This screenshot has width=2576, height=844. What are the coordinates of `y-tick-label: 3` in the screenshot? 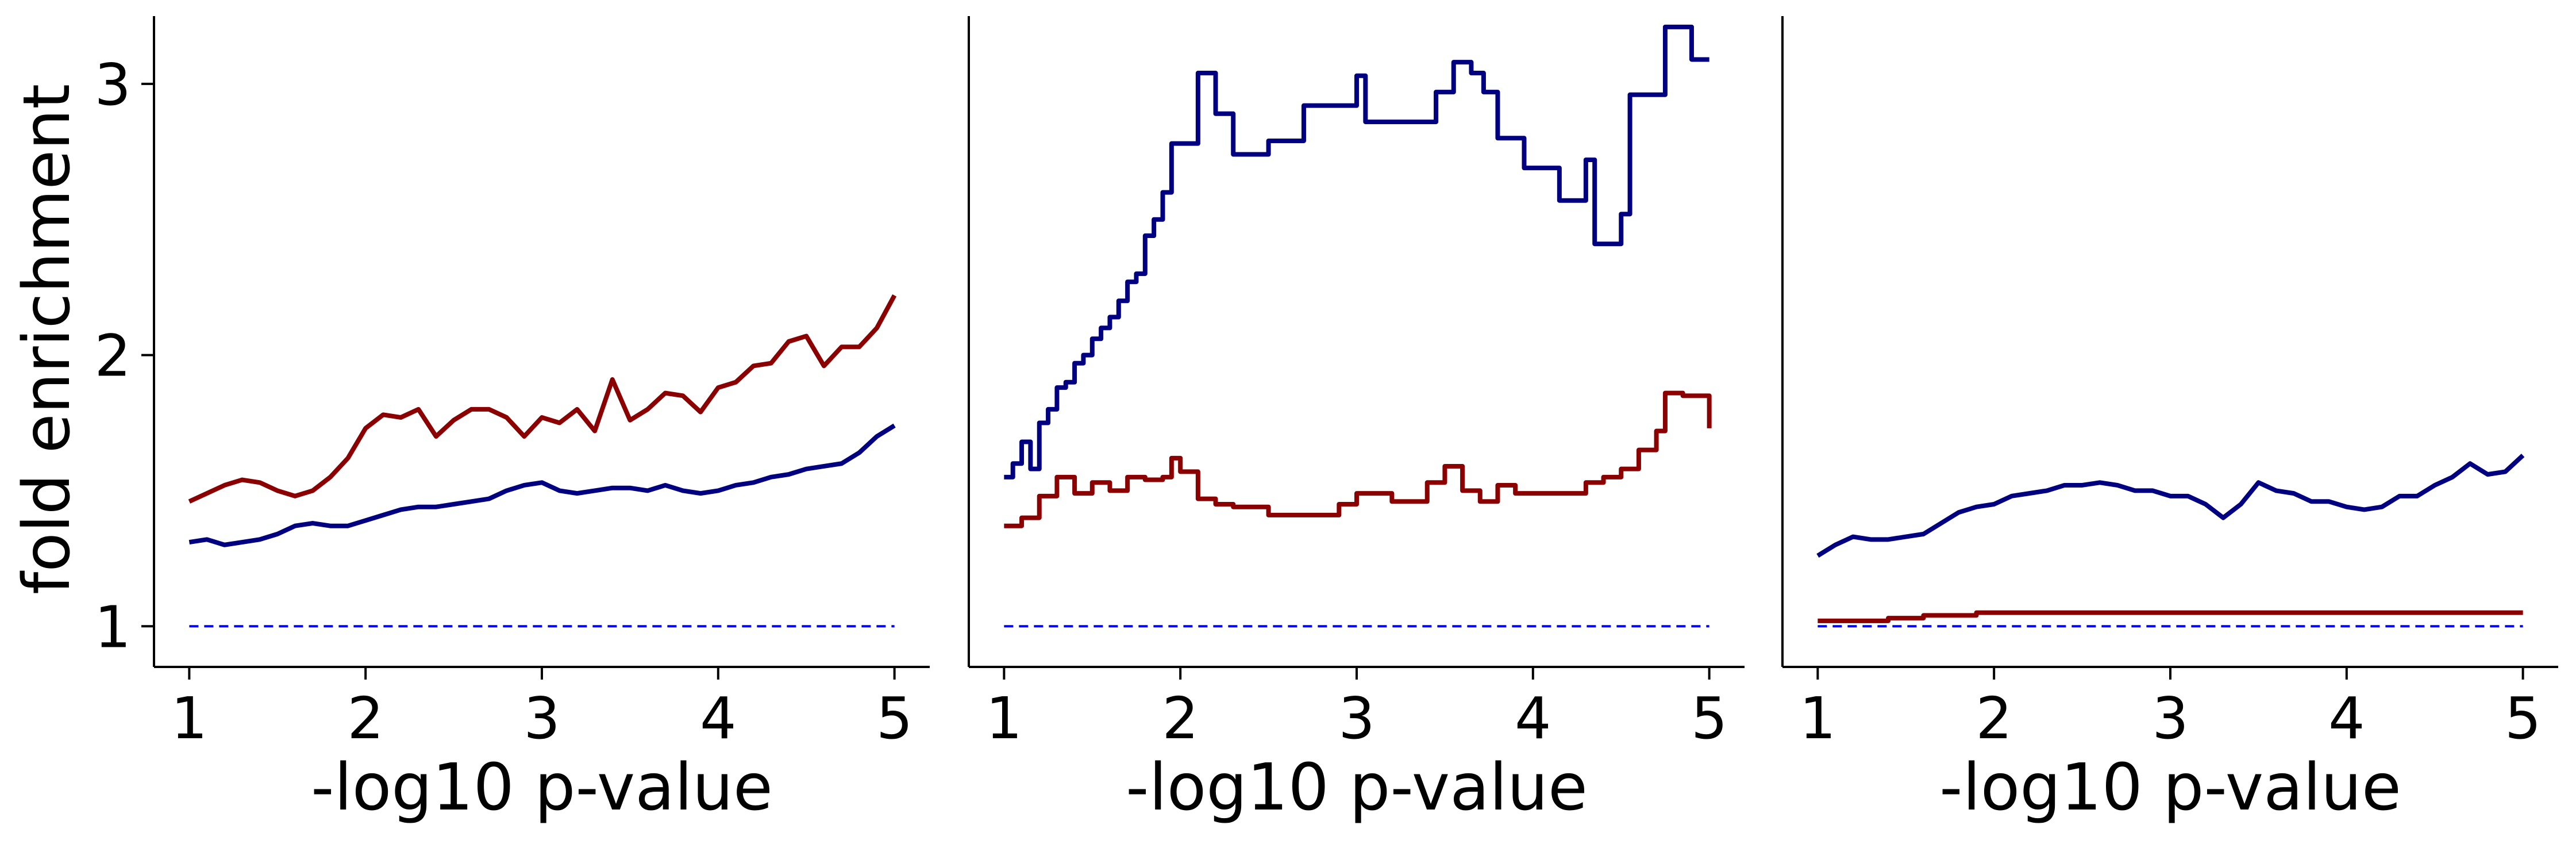 It's located at (112, 85).